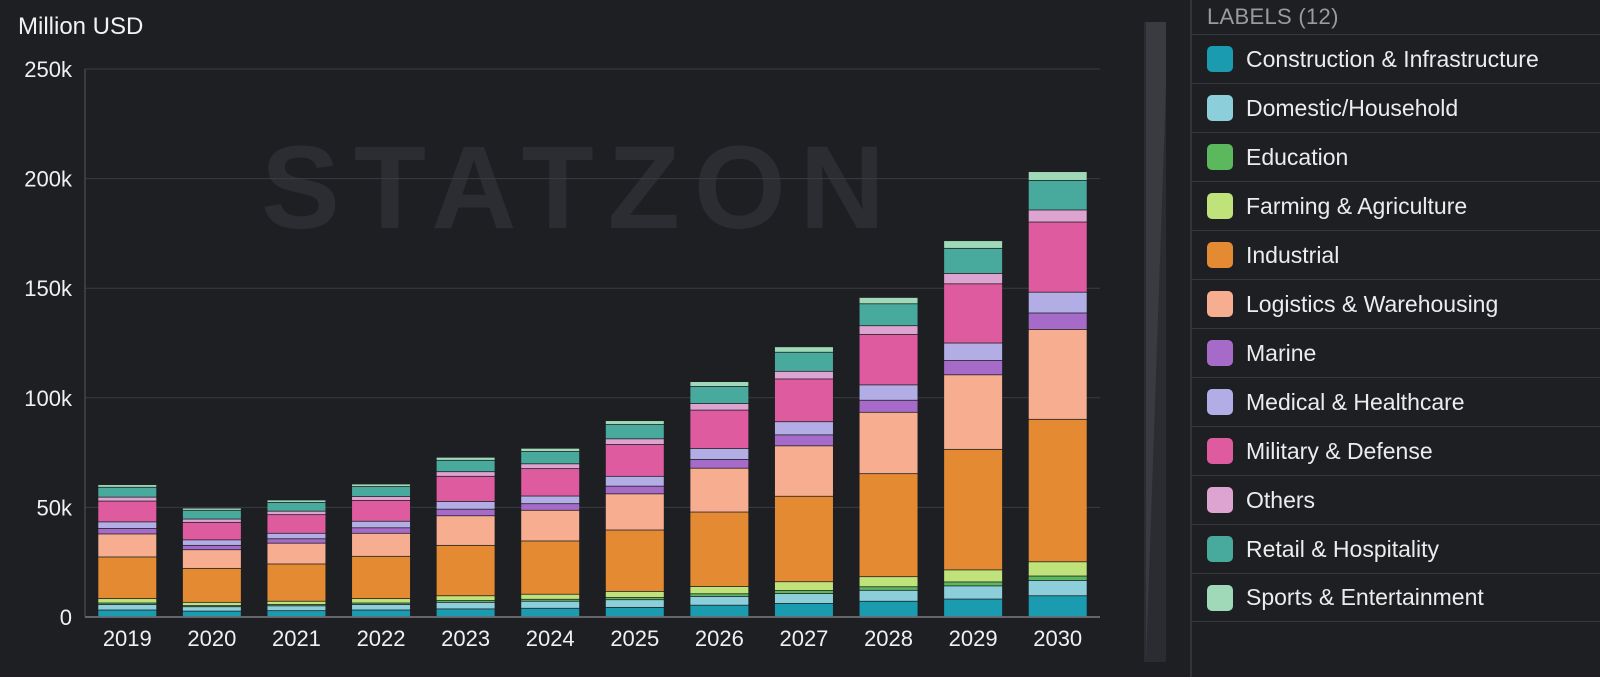 This screenshot has width=1600, height=677. I want to click on legend-item: Military & Defense, so click(1396, 450).